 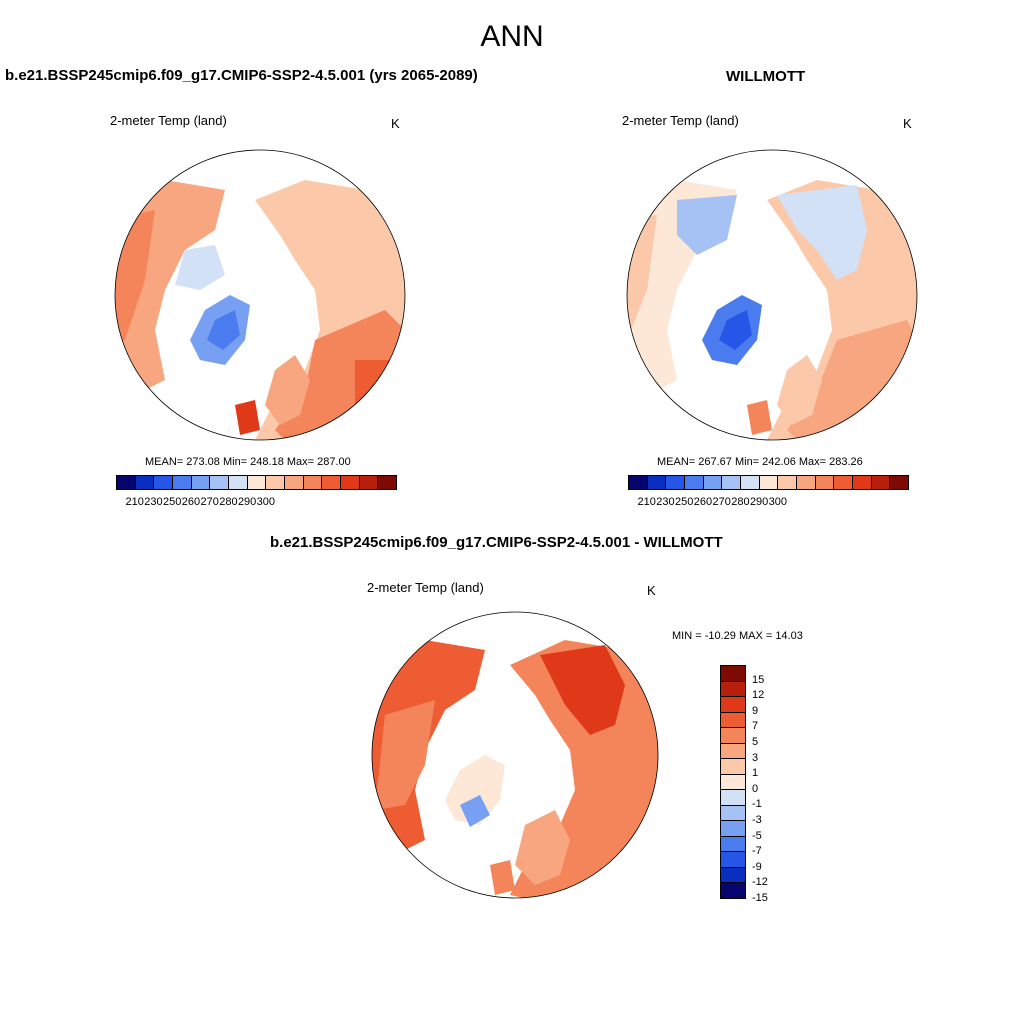 What do you see at coordinates (515, 755) in the screenshot?
I see `diff-polar-map` at bounding box center [515, 755].